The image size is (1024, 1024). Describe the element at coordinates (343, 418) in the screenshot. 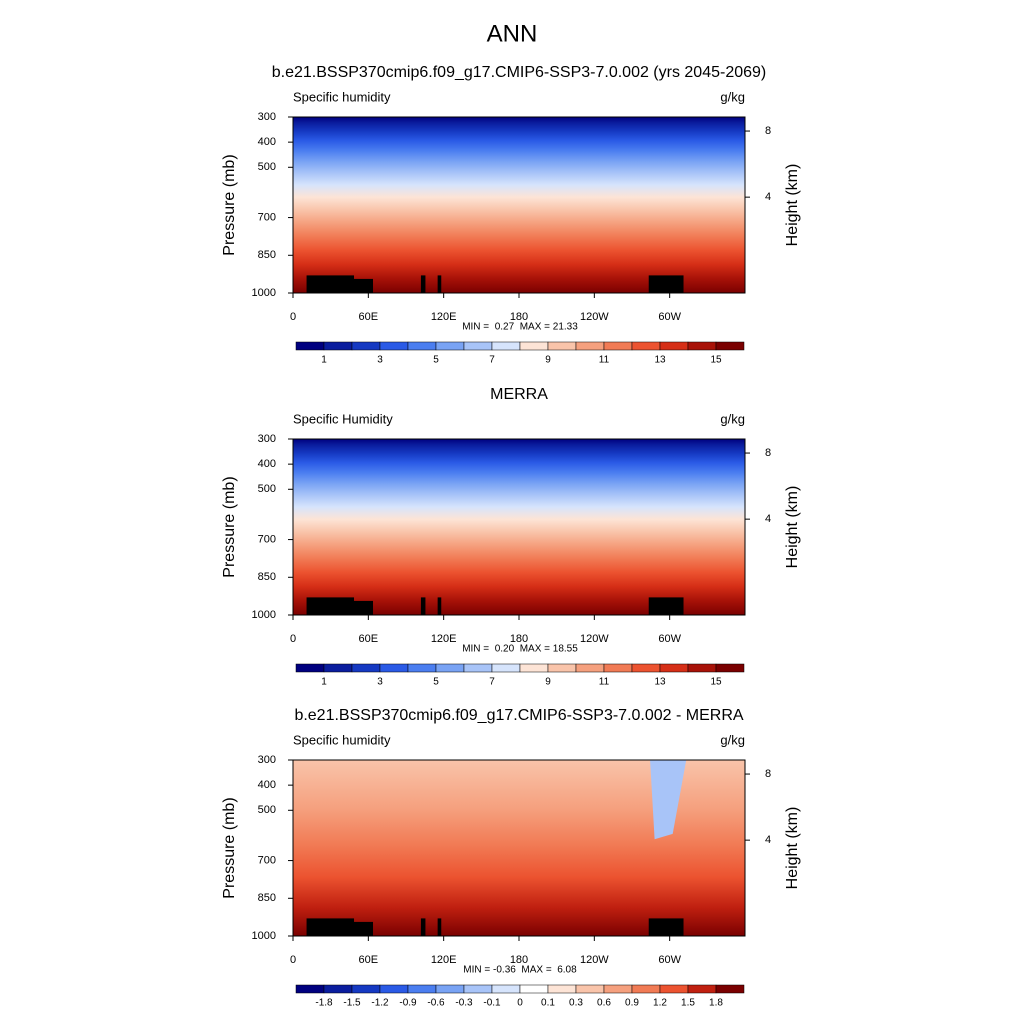

I see `left-string: Specific Humidity` at that location.